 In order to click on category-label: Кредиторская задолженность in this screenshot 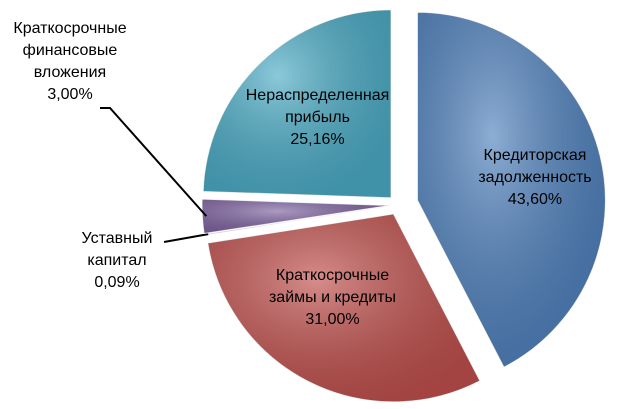, I will do `click(535, 166)`.